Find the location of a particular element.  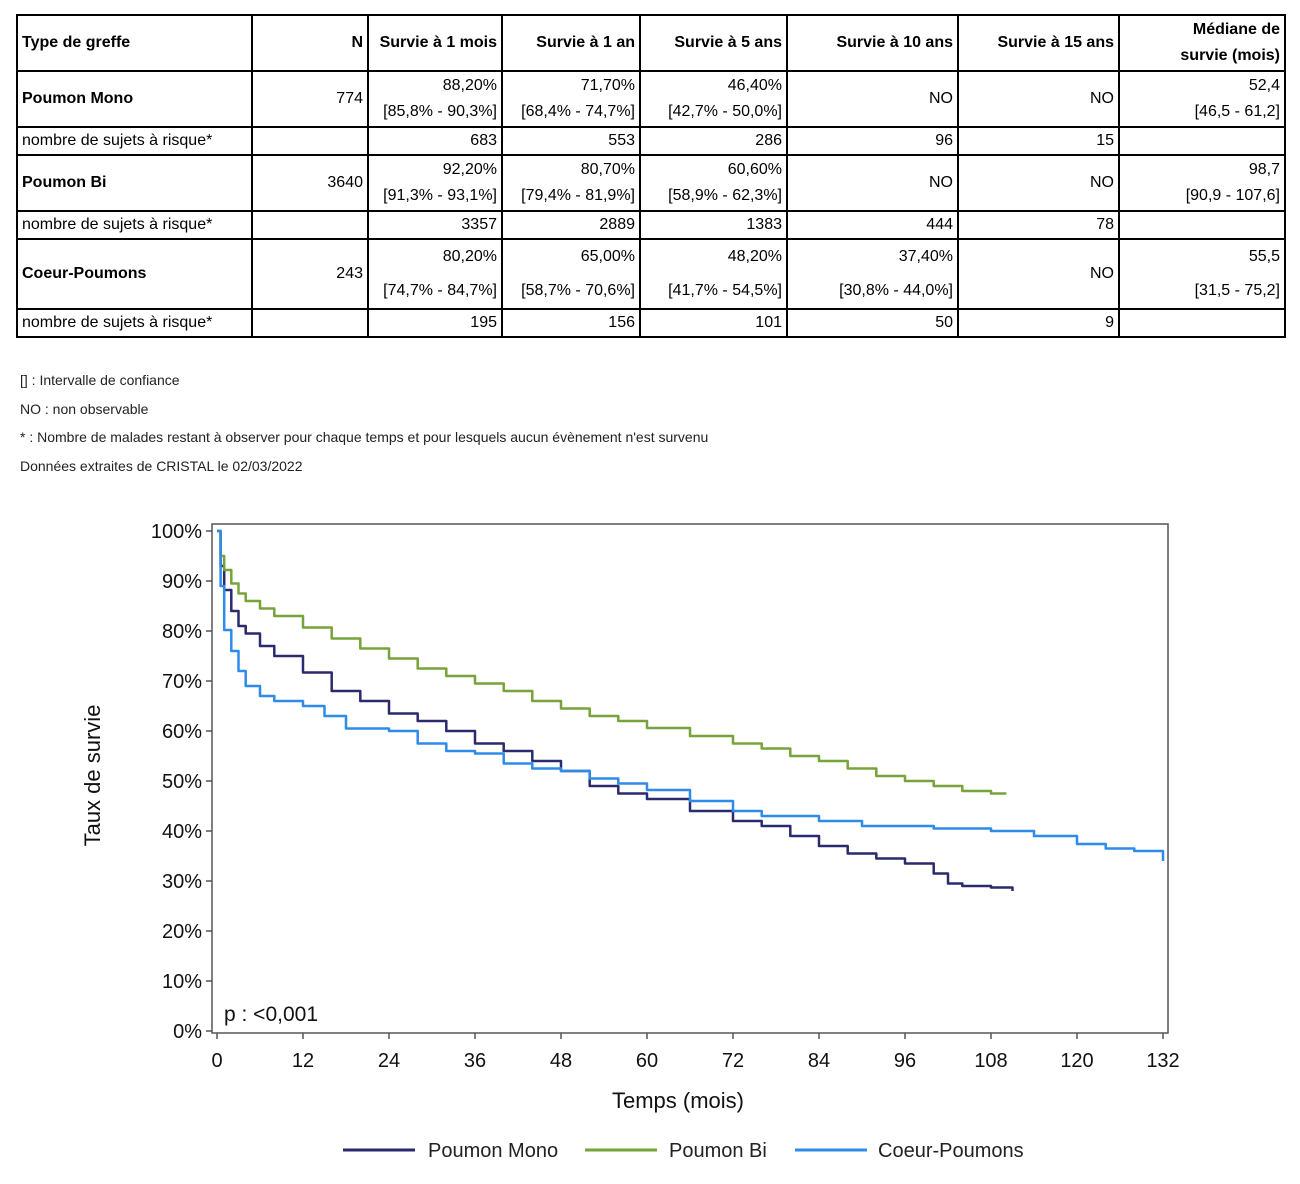

cell-1-year: 80,70% [79,4% - 81,9%] is located at coordinates (571, 183).